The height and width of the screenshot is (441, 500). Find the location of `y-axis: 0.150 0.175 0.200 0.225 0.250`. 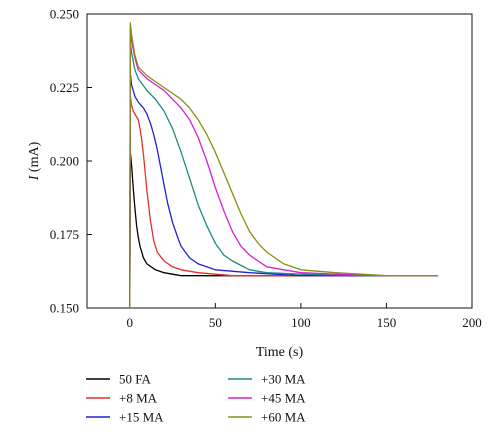

y-axis: 0.150 0.175 0.200 0.225 0.250 is located at coordinates (71, 161).